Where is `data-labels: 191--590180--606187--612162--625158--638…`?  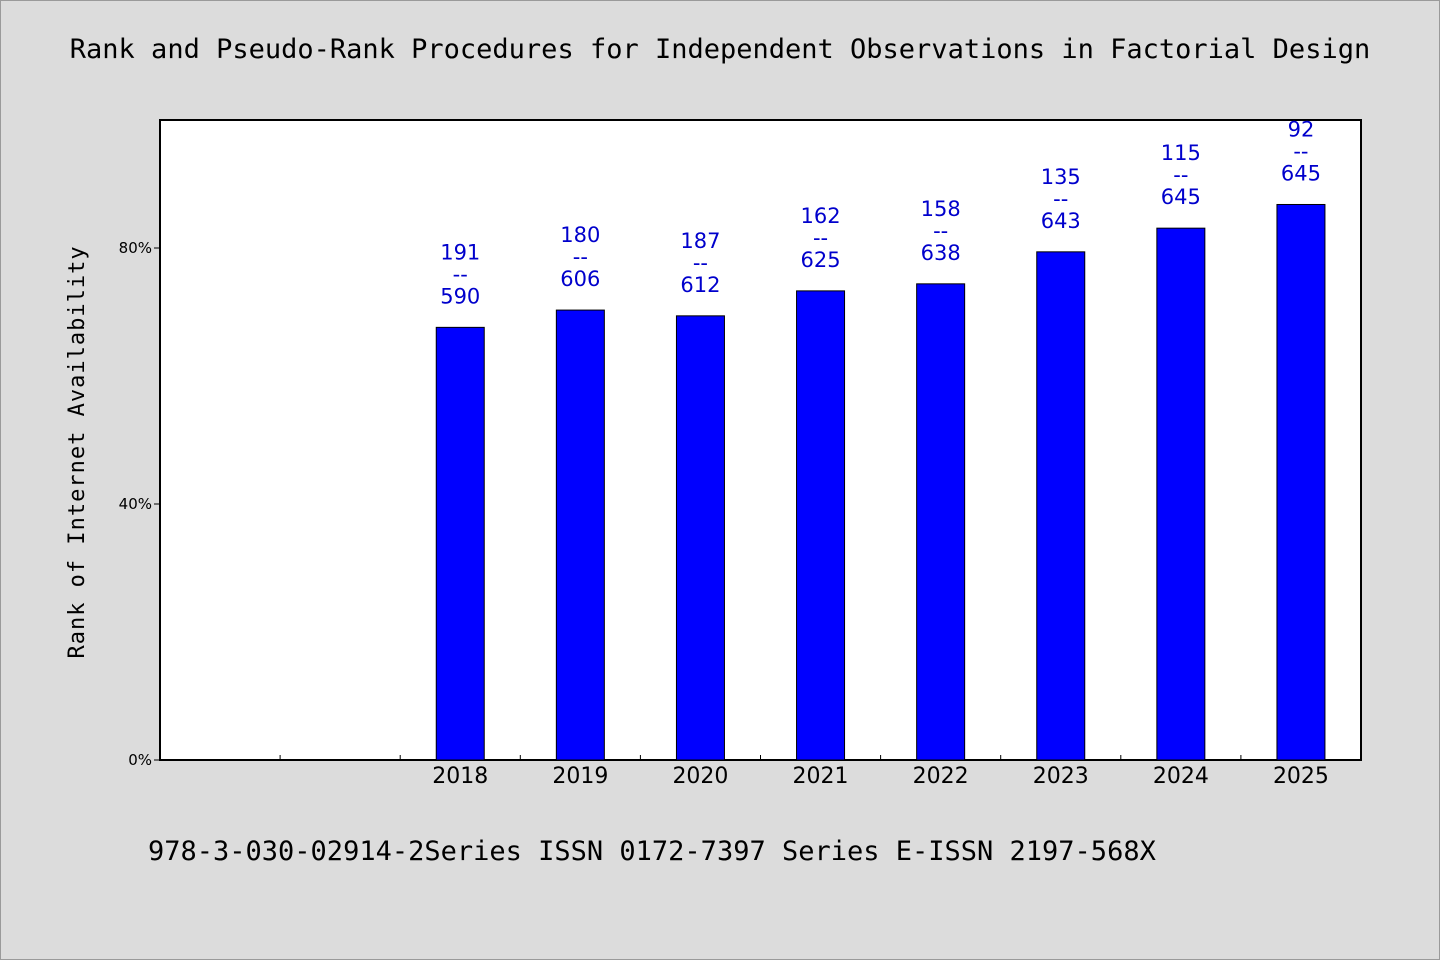
data-labels: 191--590180--606187--612162--625158--638… is located at coordinates (880, 212).